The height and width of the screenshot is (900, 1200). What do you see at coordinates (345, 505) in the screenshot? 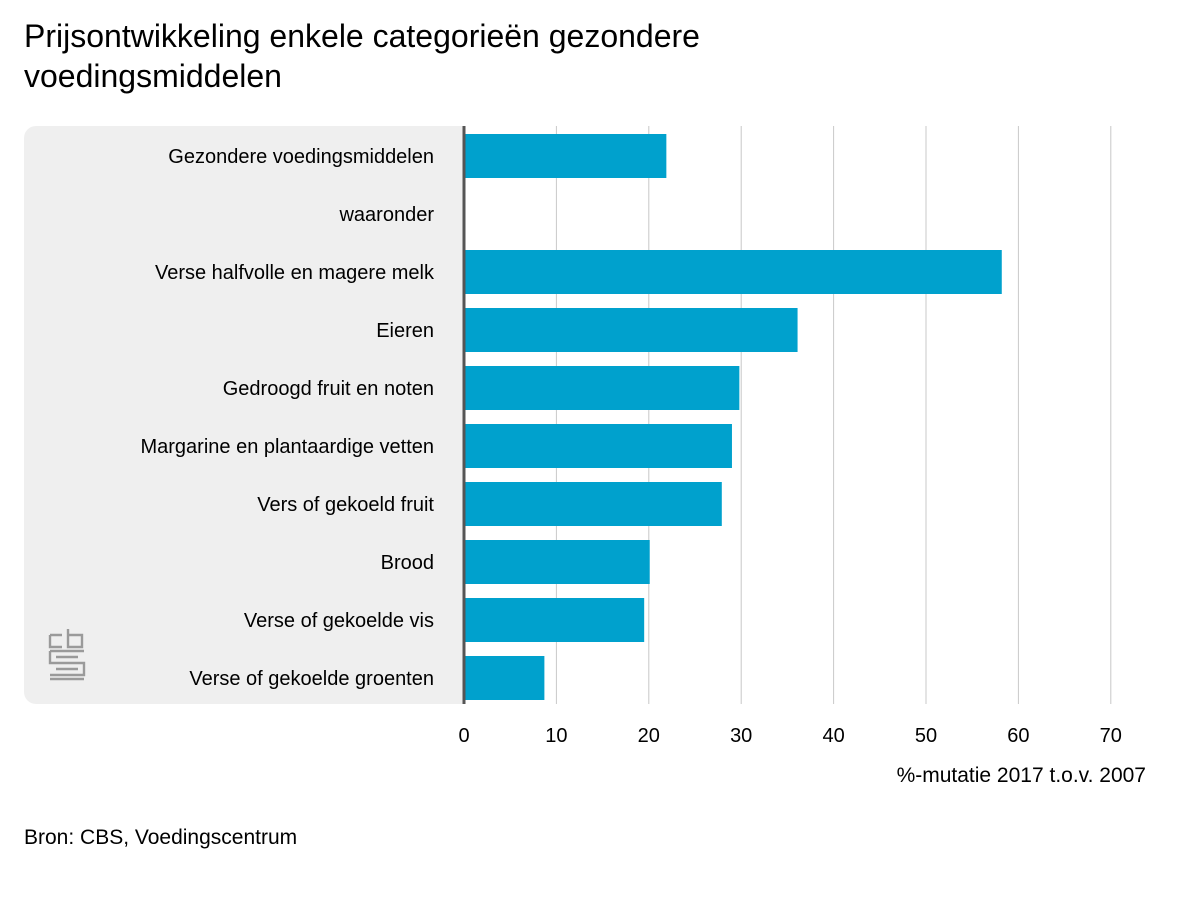
I see `category-label: Vers of gekoeld fruit` at bounding box center [345, 505].